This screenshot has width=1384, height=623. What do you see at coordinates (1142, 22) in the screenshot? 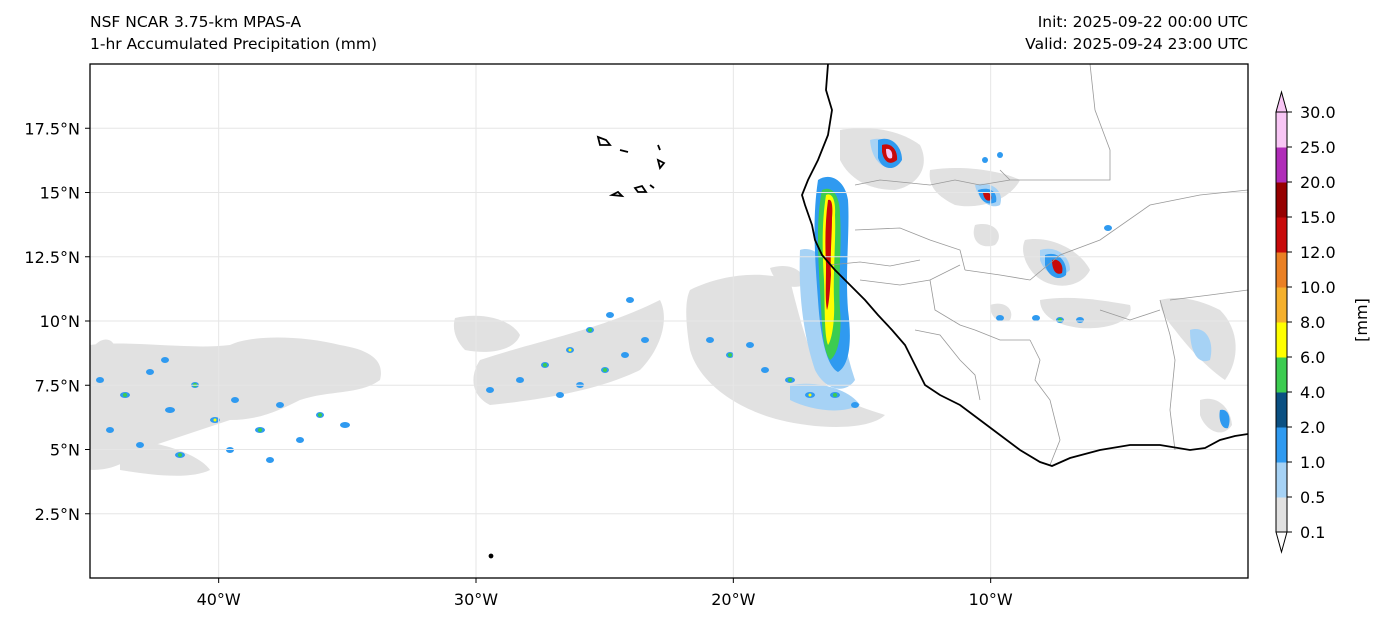
I see `init-time-label: Init: 2025-09-22 00:00 UTC` at bounding box center [1142, 22].